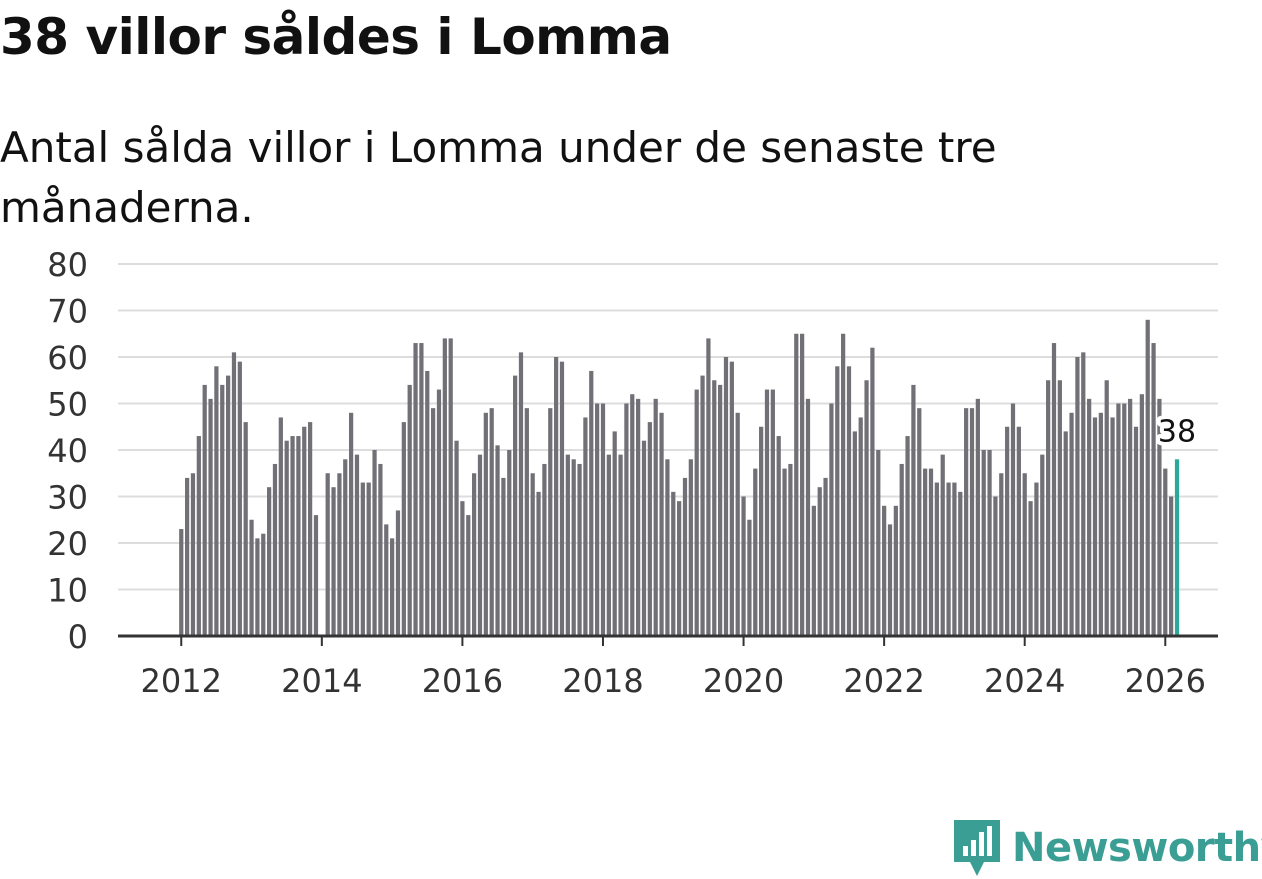 This screenshot has width=1262, height=879. I want to click on y-tick-label: 40, so click(67, 451).